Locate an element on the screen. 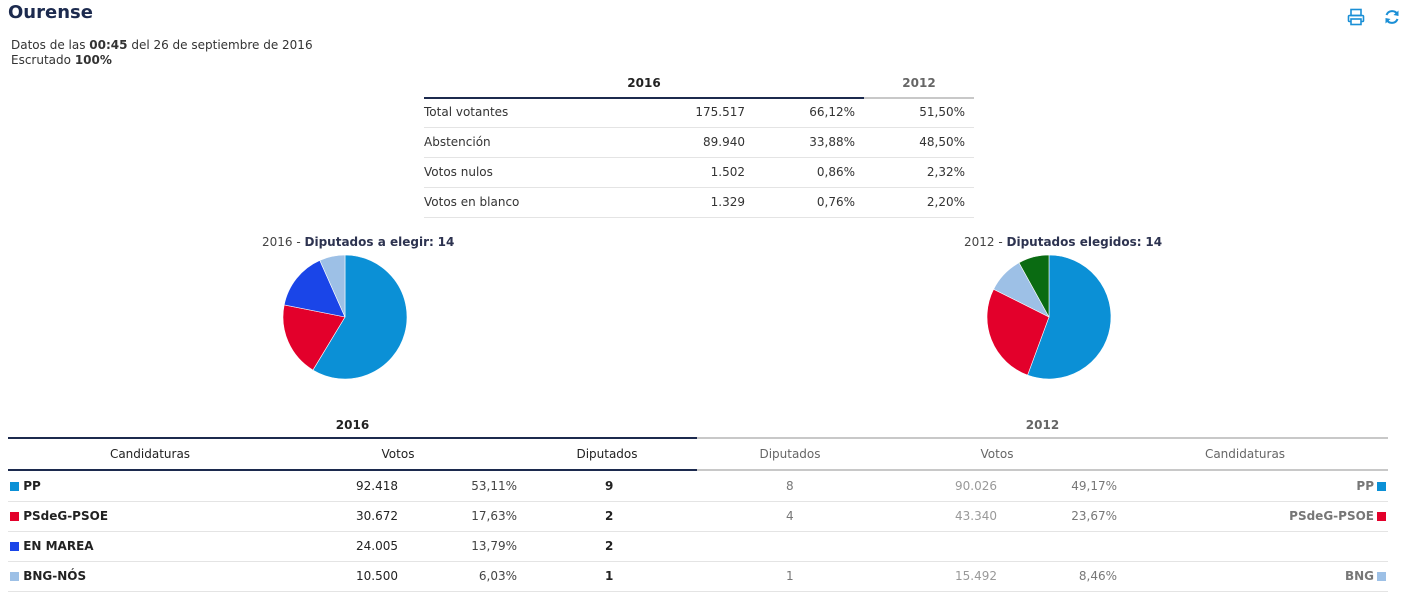  refresh-icon is located at coordinates (1392, 17).